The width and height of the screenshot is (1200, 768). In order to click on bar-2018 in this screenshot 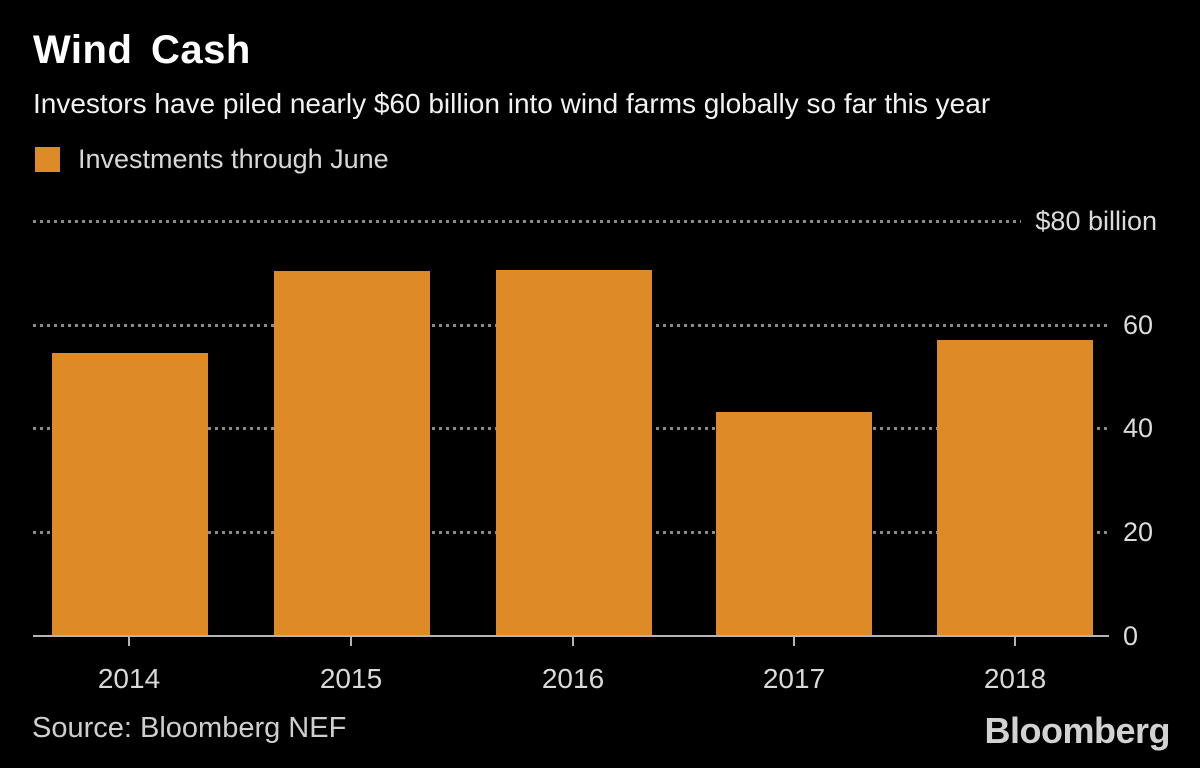, I will do `click(1015, 487)`.